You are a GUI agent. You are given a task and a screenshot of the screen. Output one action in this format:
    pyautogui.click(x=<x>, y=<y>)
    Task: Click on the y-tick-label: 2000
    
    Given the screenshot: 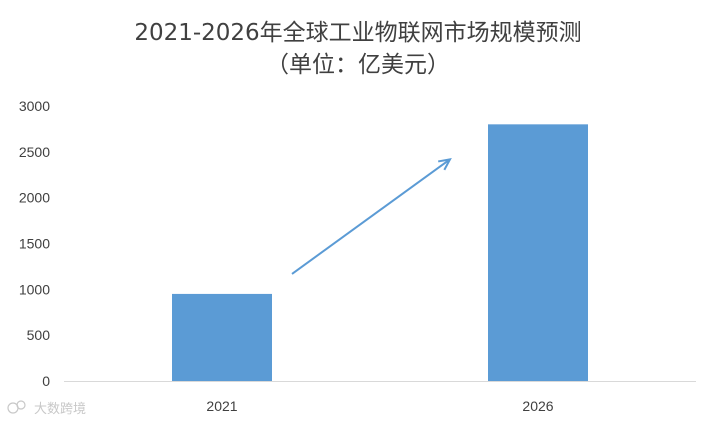 What is the action you would take?
    pyautogui.click(x=34, y=198)
    